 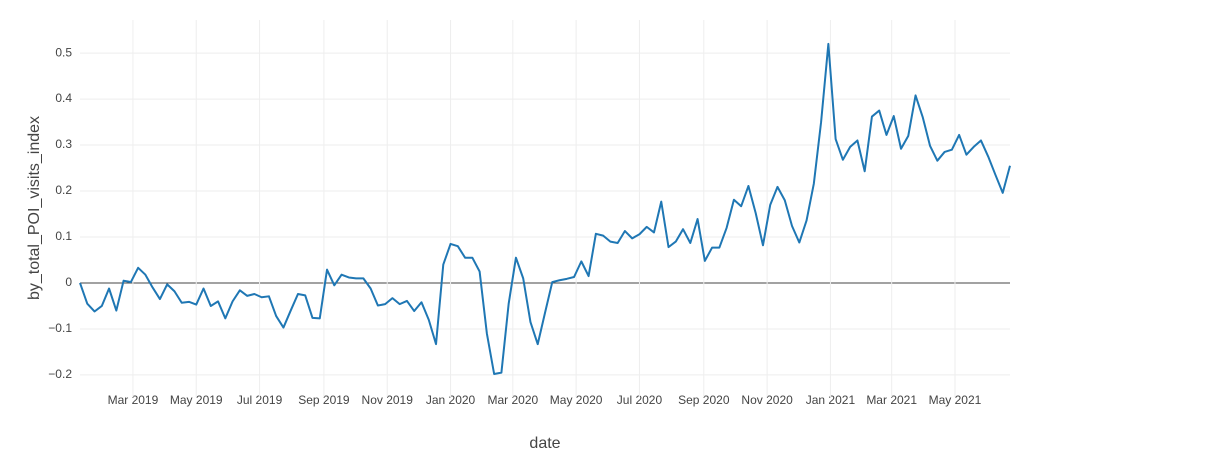 I want to click on x-tick-label: Mar 2021, so click(x=891, y=400).